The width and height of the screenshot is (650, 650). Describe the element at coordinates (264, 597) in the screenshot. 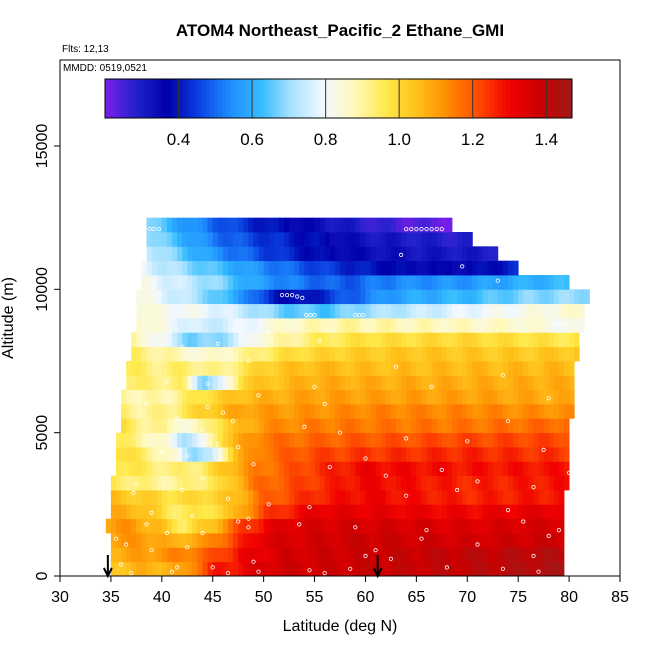

I see `x-tick-label: 50` at that location.